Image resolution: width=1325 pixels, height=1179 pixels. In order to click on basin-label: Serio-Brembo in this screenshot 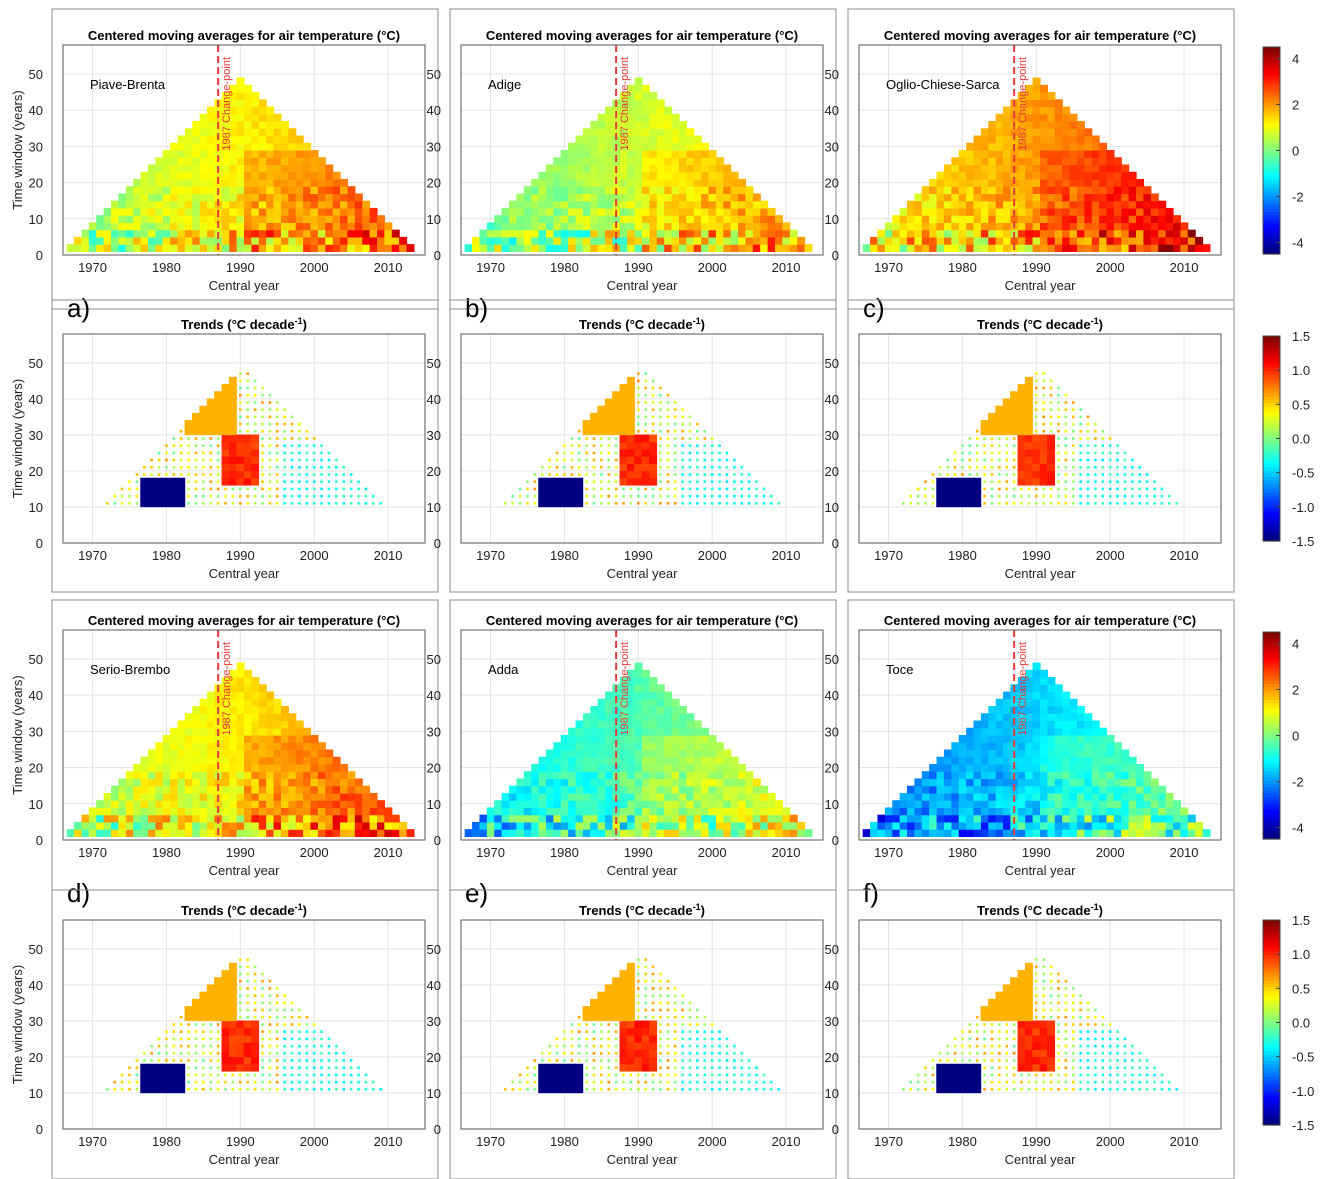, I will do `click(130, 669)`.